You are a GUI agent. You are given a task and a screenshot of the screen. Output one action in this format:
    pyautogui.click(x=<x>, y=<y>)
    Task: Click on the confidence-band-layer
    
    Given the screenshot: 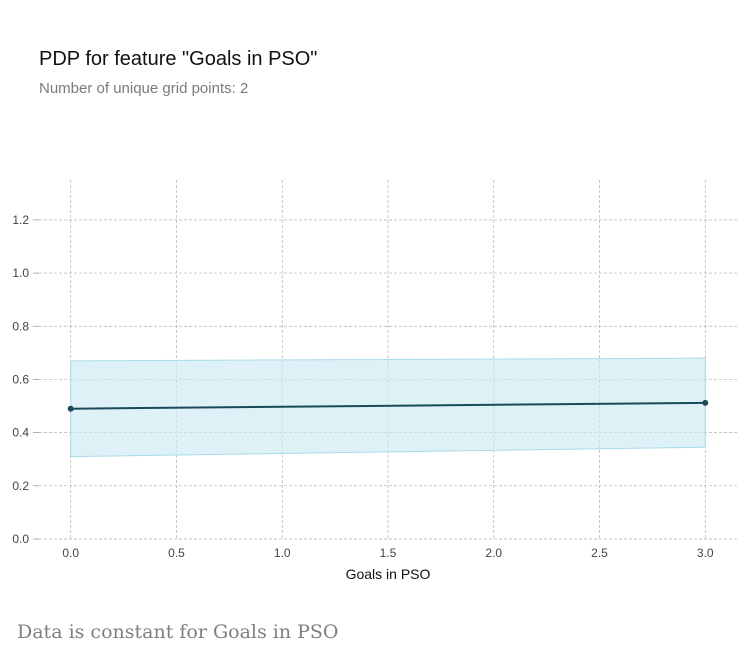 What is the action you would take?
    pyautogui.click(x=388, y=407)
    